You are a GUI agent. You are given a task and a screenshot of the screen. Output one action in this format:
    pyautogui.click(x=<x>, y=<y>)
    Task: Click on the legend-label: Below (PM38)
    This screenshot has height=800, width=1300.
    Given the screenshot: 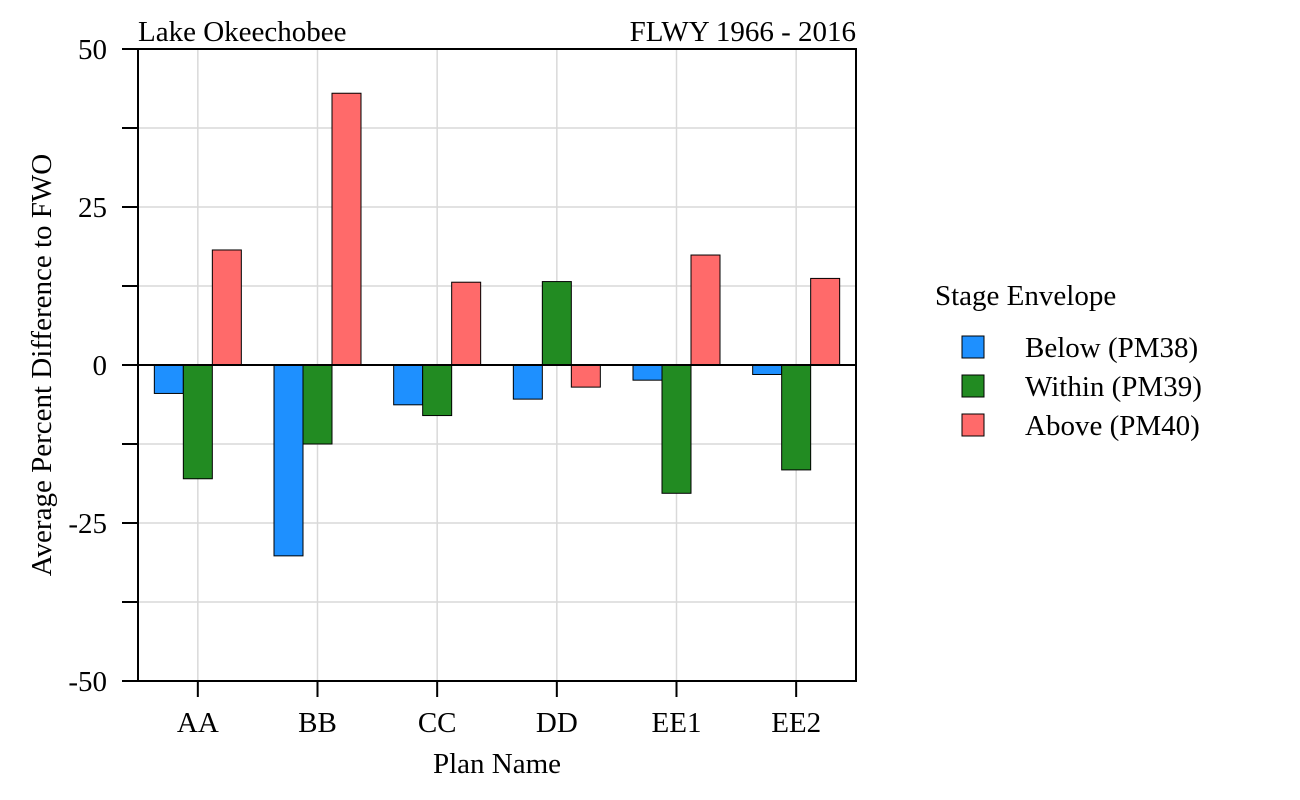 What is the action you would take?
    pyautogui.click(x=1111, y=348)
    